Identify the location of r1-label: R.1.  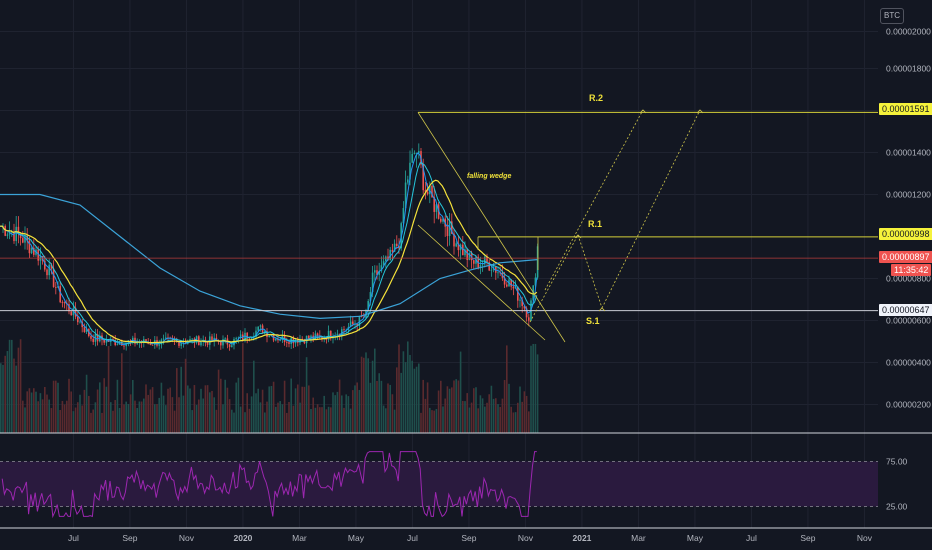
(595, 224).